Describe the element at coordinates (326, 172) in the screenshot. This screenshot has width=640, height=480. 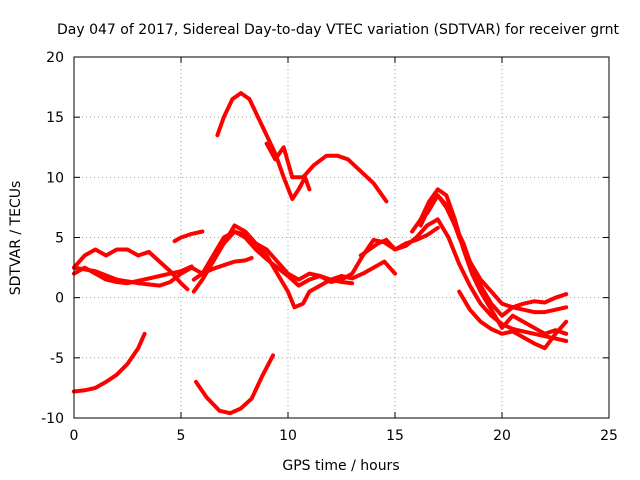
I see `series-line-trace-d` at that location.